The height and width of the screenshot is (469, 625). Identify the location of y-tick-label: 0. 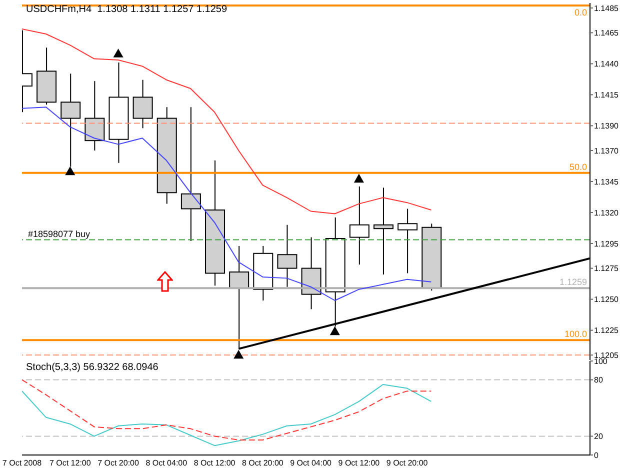
(596, 455).